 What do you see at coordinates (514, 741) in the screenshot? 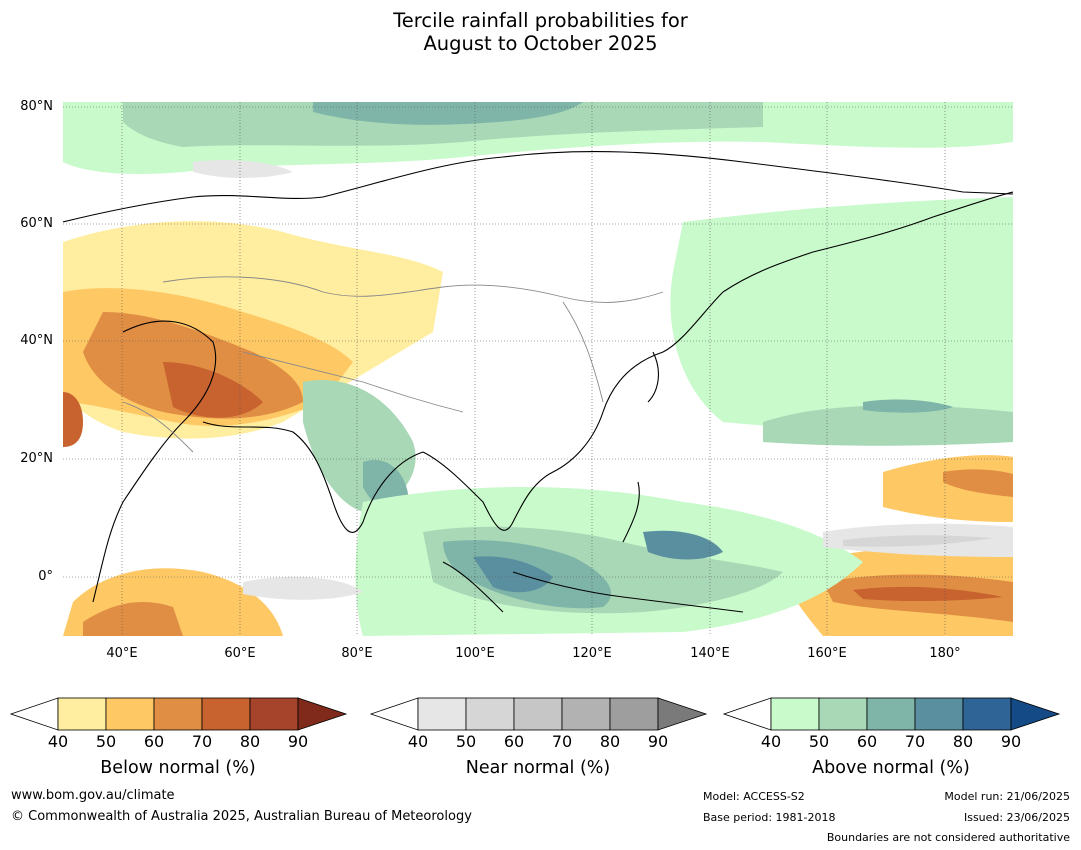
I see `colorbar-near-tick: 60` at bounding box center [514, 741].